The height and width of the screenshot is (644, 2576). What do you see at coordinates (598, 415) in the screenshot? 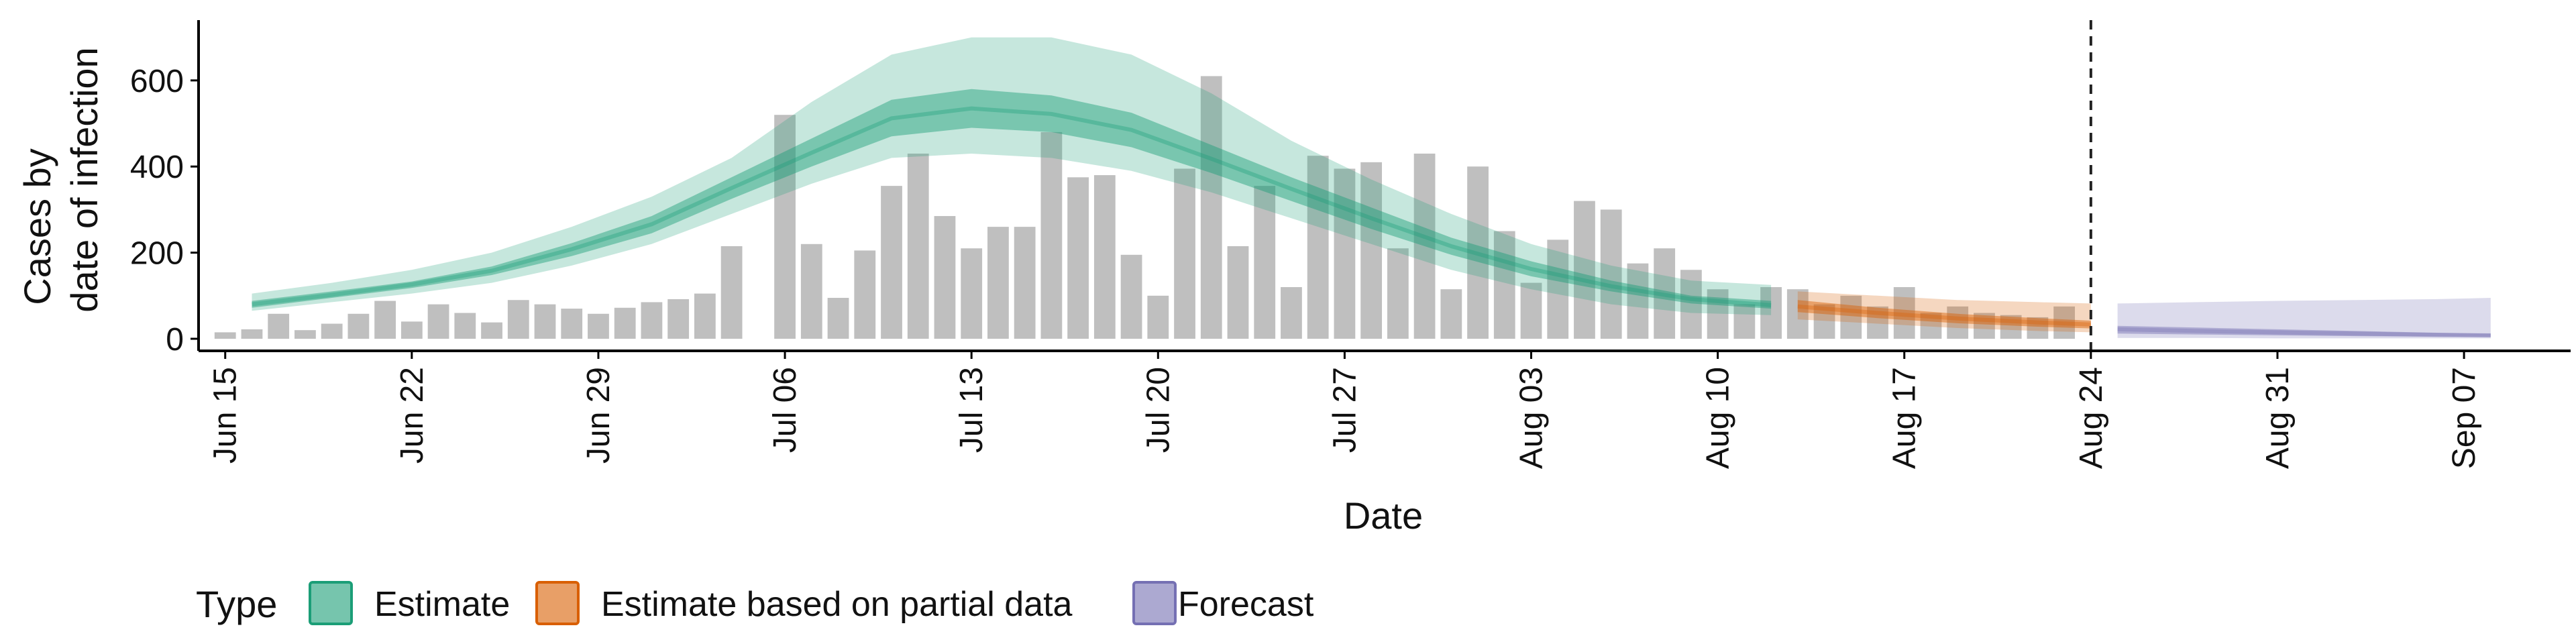
I see `x-tick-label: Jun 29` at bounding box center [598, 415].